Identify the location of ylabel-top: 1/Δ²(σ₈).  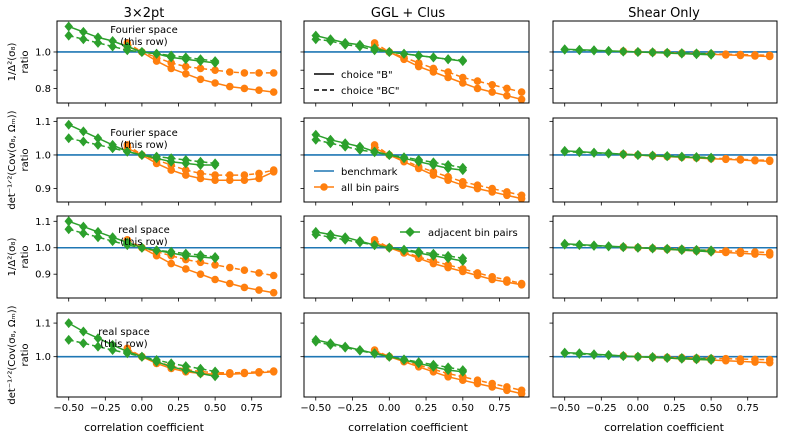
(12, 62).